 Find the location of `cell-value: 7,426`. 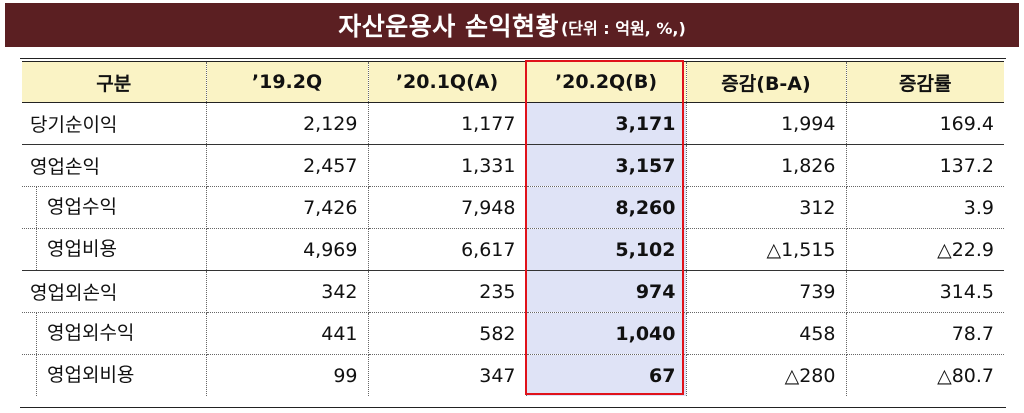

cell-value: 7,426 is located at coordinates (287, 207).